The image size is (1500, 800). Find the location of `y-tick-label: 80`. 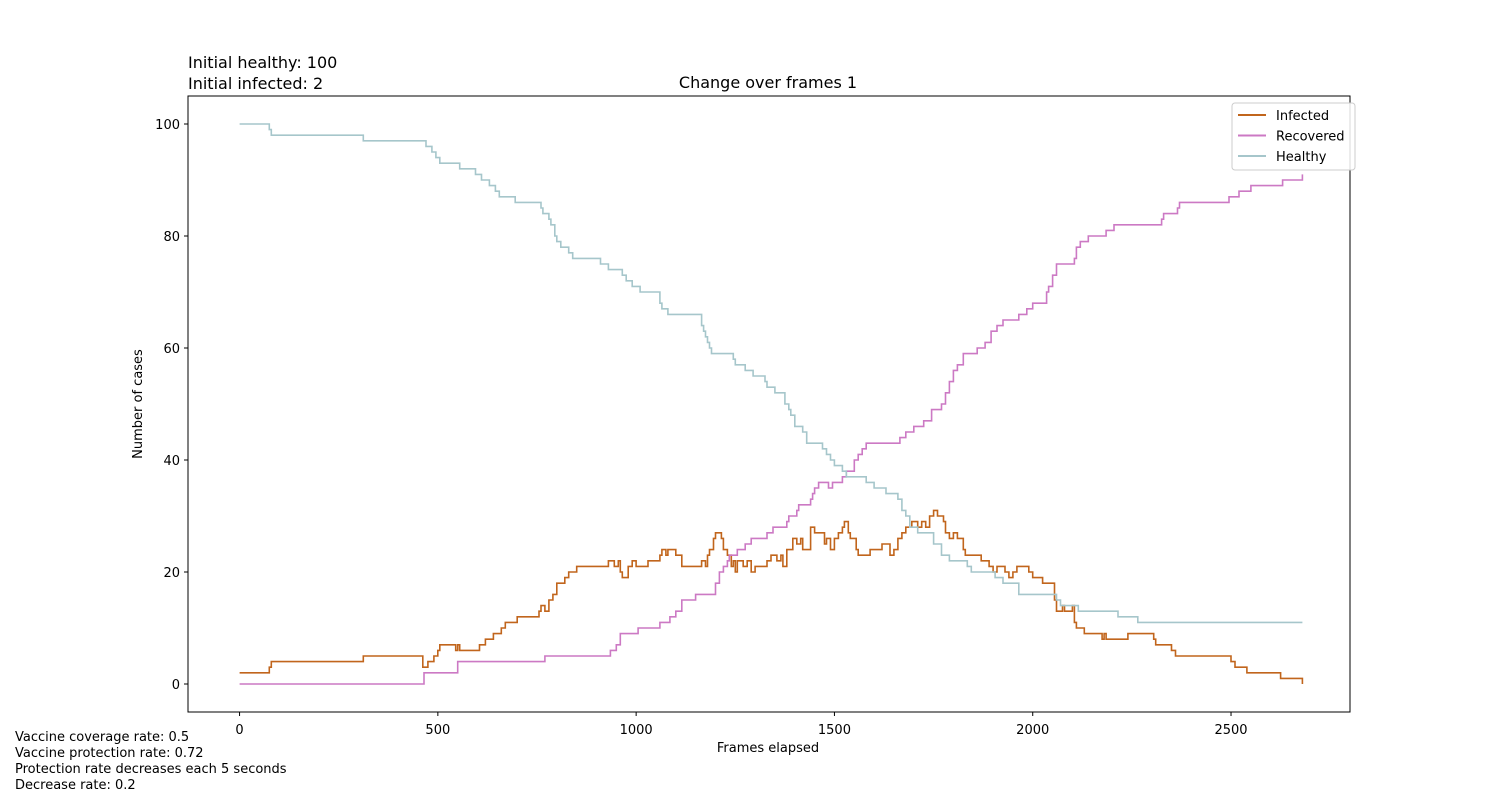

y-tick-label: 80 is located at coordinates (171, 237).